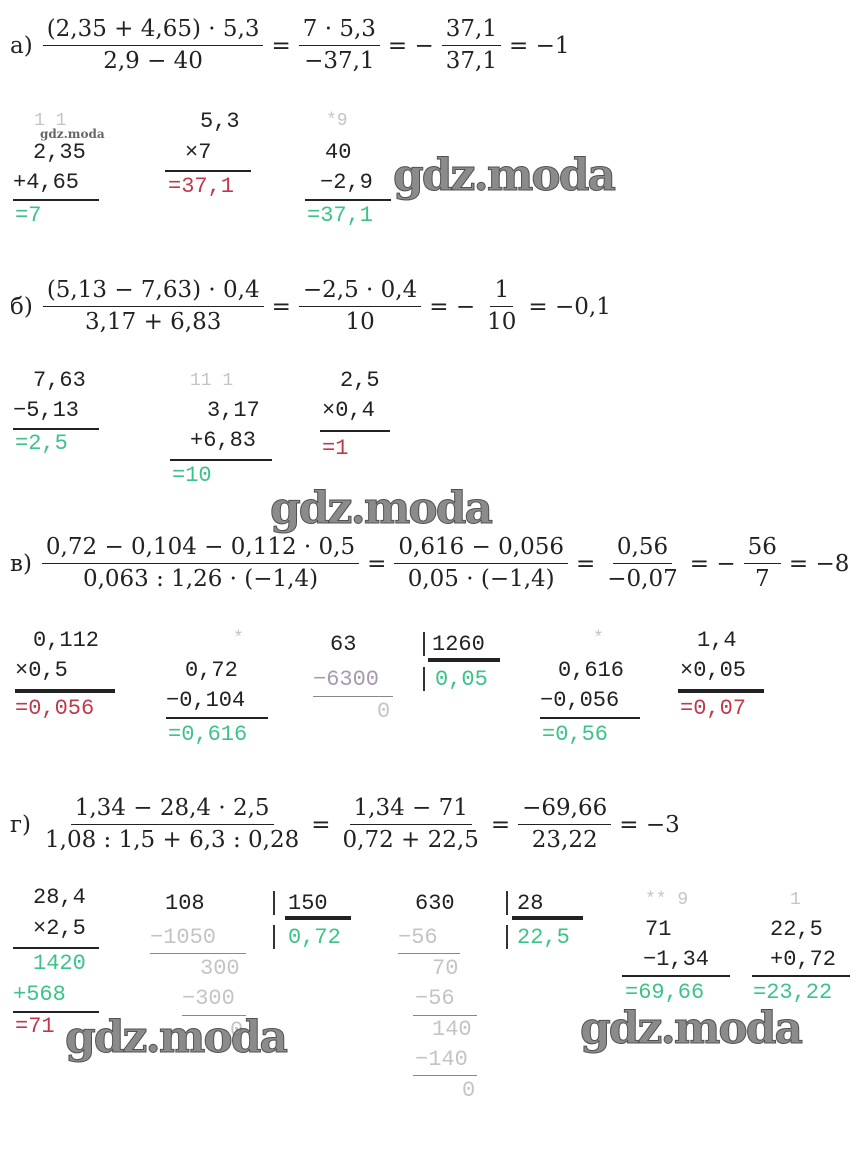 This screenshot has width=864, height=1150. I want to click on numerator: 0,56, so click(642, 548).